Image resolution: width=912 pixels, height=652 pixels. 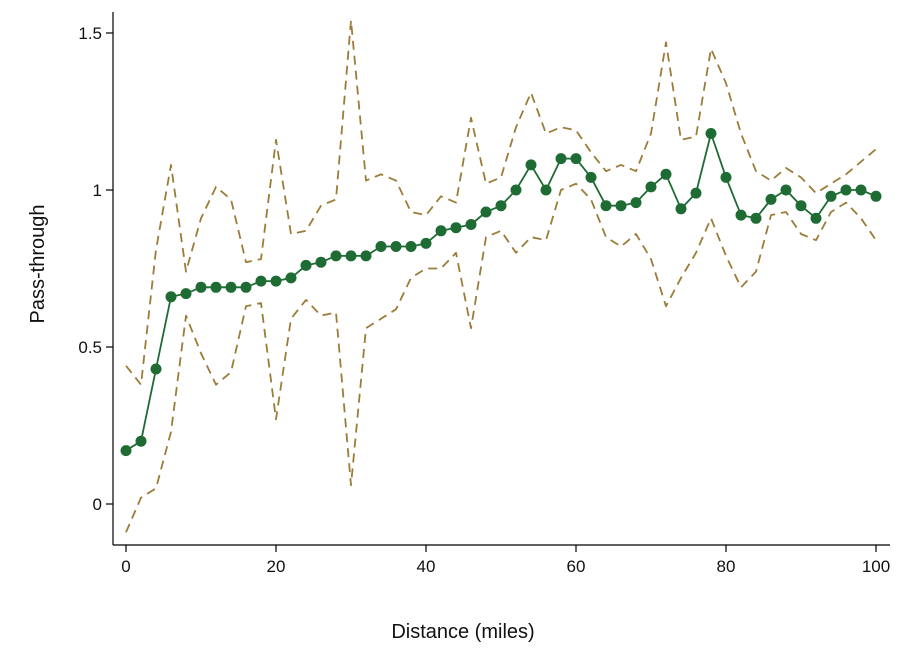 I want to click on x-tick-label: 60, so click(x=576, y=566).